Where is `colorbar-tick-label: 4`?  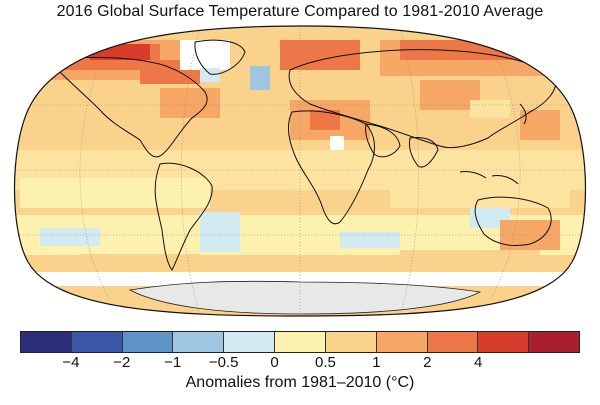
colorbar-tick-label: 4 is located at coordinates (478, 362).